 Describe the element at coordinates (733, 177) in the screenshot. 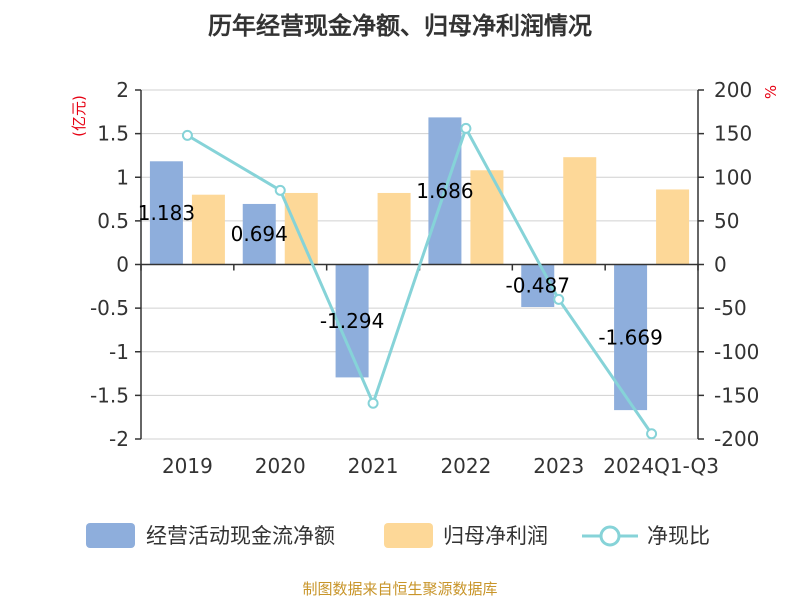

I see `right-tick-label: 100` at that location.